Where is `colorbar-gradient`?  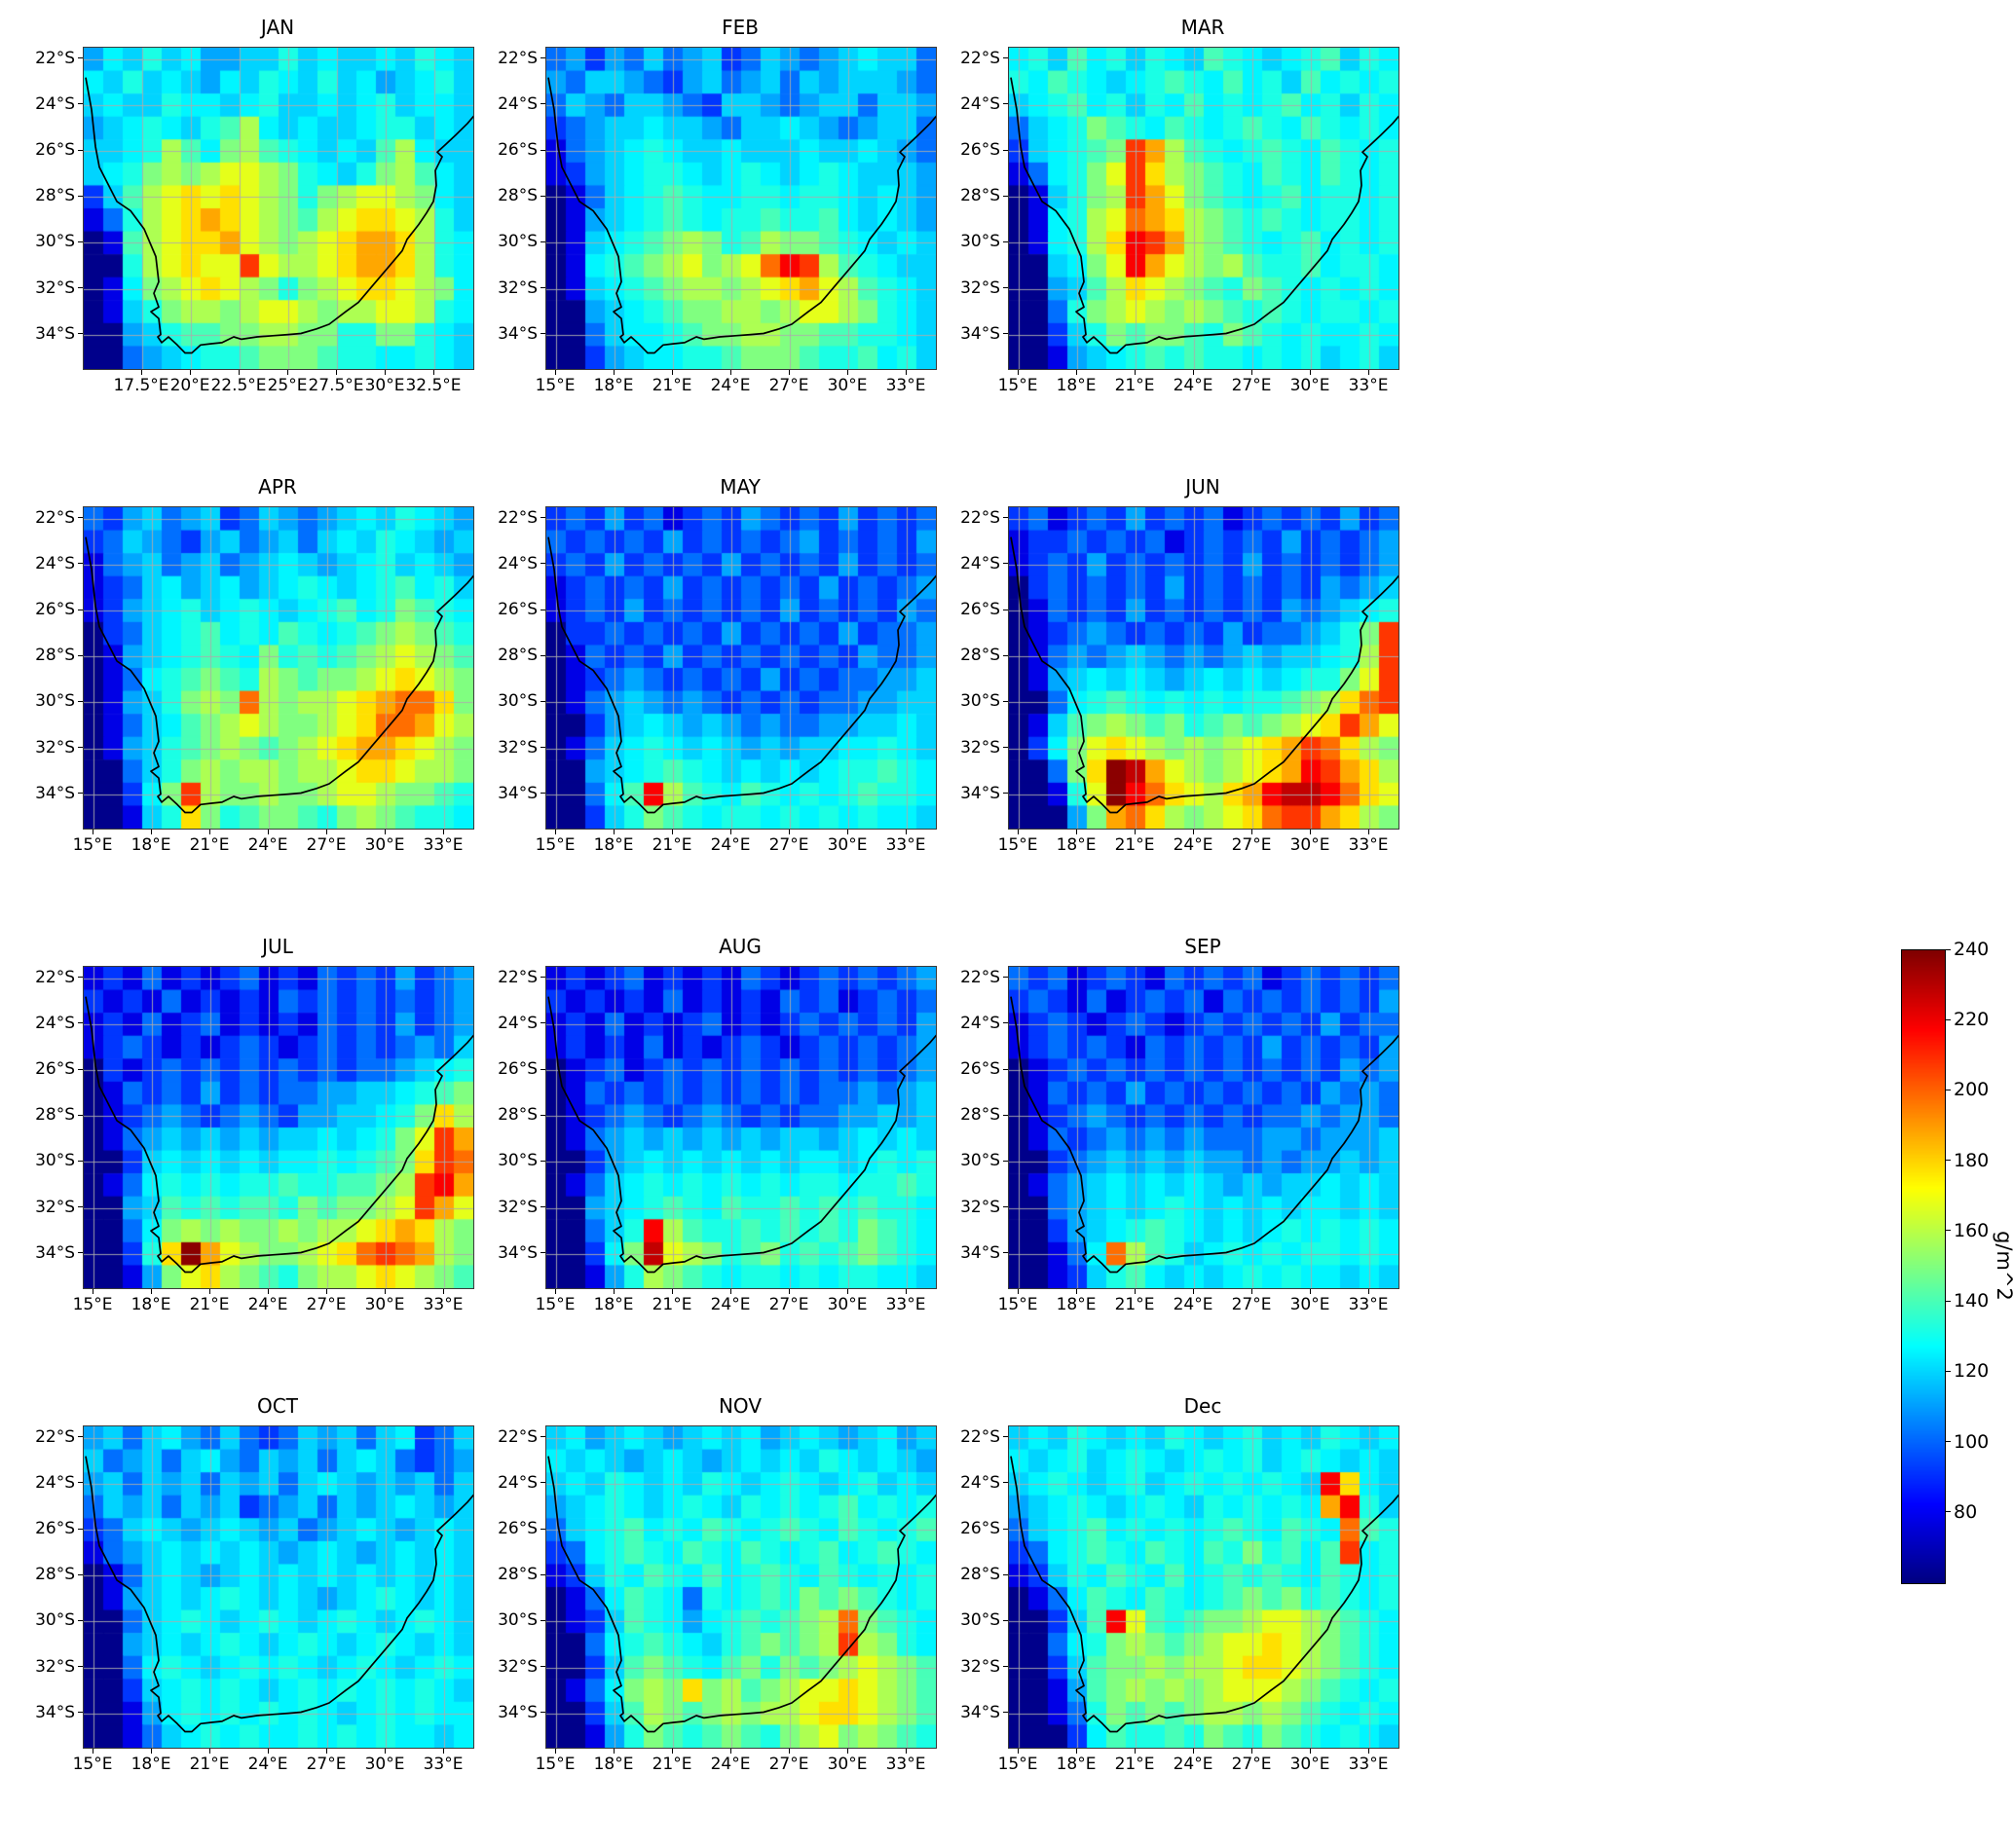
colorbar-gradient is located at coordinates (1923, 1266).